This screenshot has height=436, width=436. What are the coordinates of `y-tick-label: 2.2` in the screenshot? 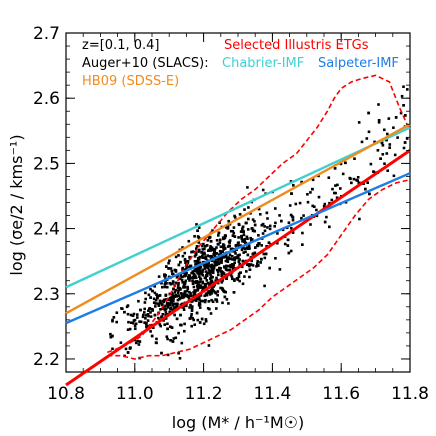 It's located at (46, 360).